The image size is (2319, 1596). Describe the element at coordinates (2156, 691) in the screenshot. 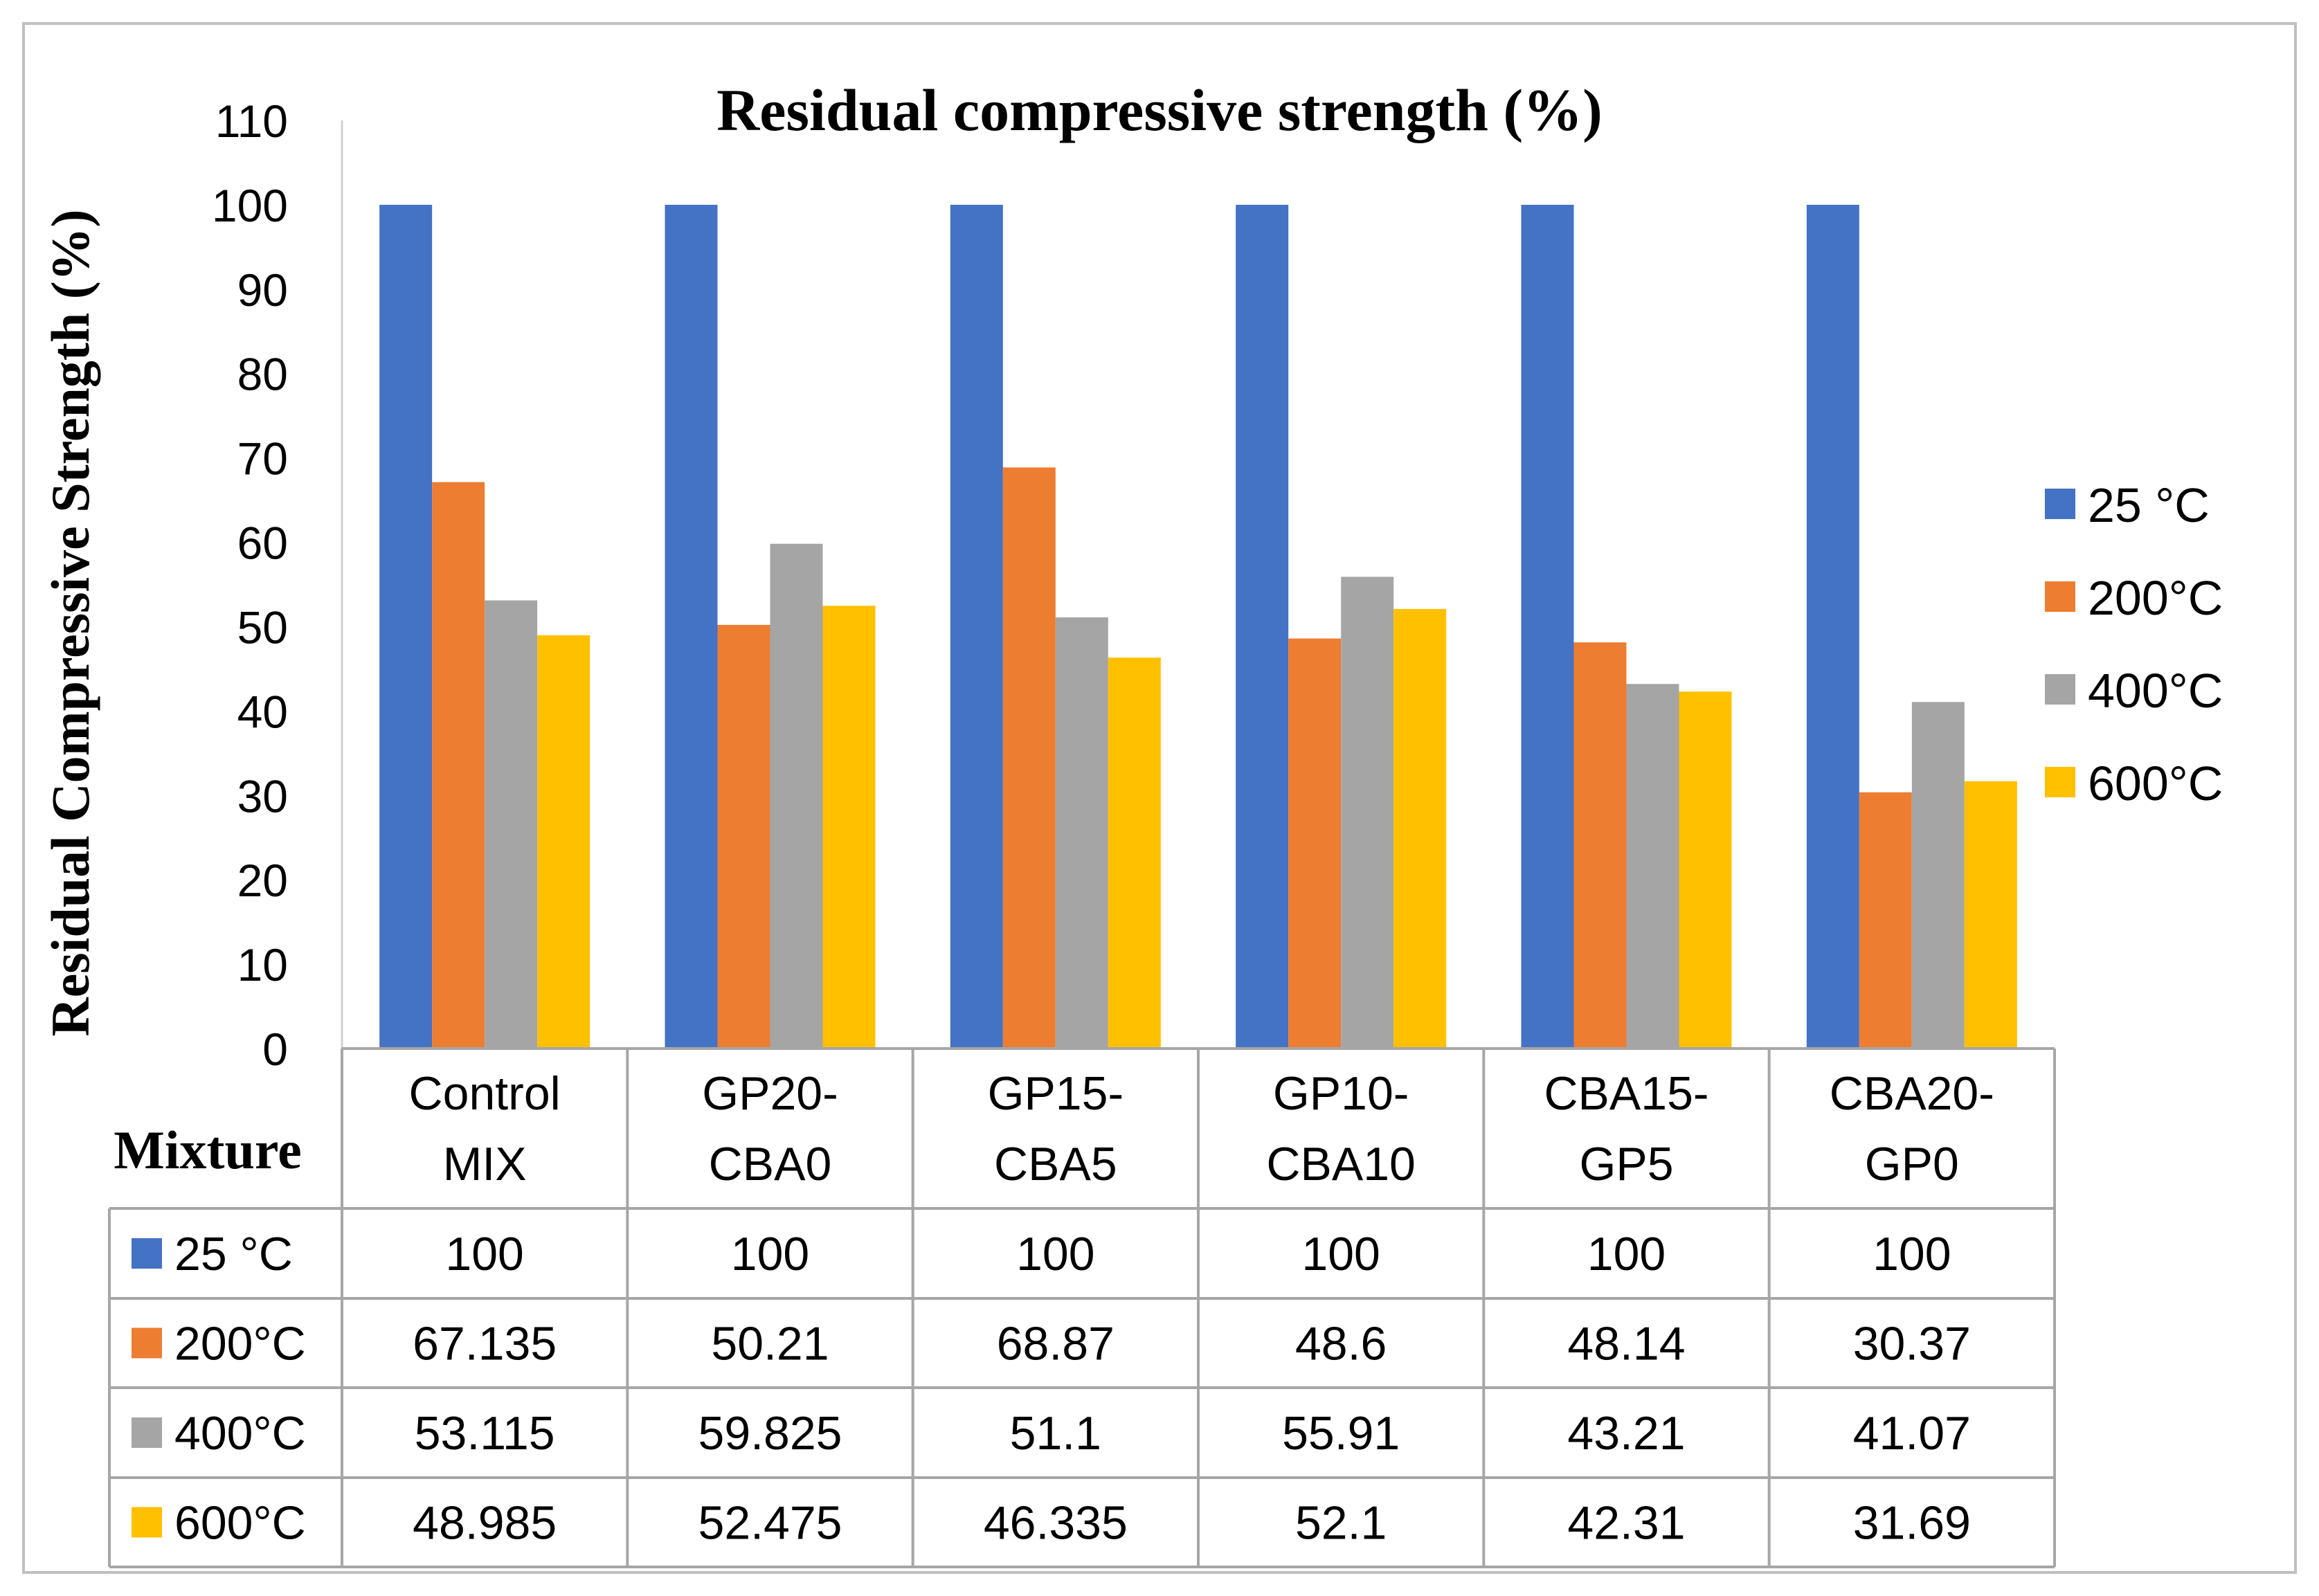

I see `legend-label: 400°C` at that location.